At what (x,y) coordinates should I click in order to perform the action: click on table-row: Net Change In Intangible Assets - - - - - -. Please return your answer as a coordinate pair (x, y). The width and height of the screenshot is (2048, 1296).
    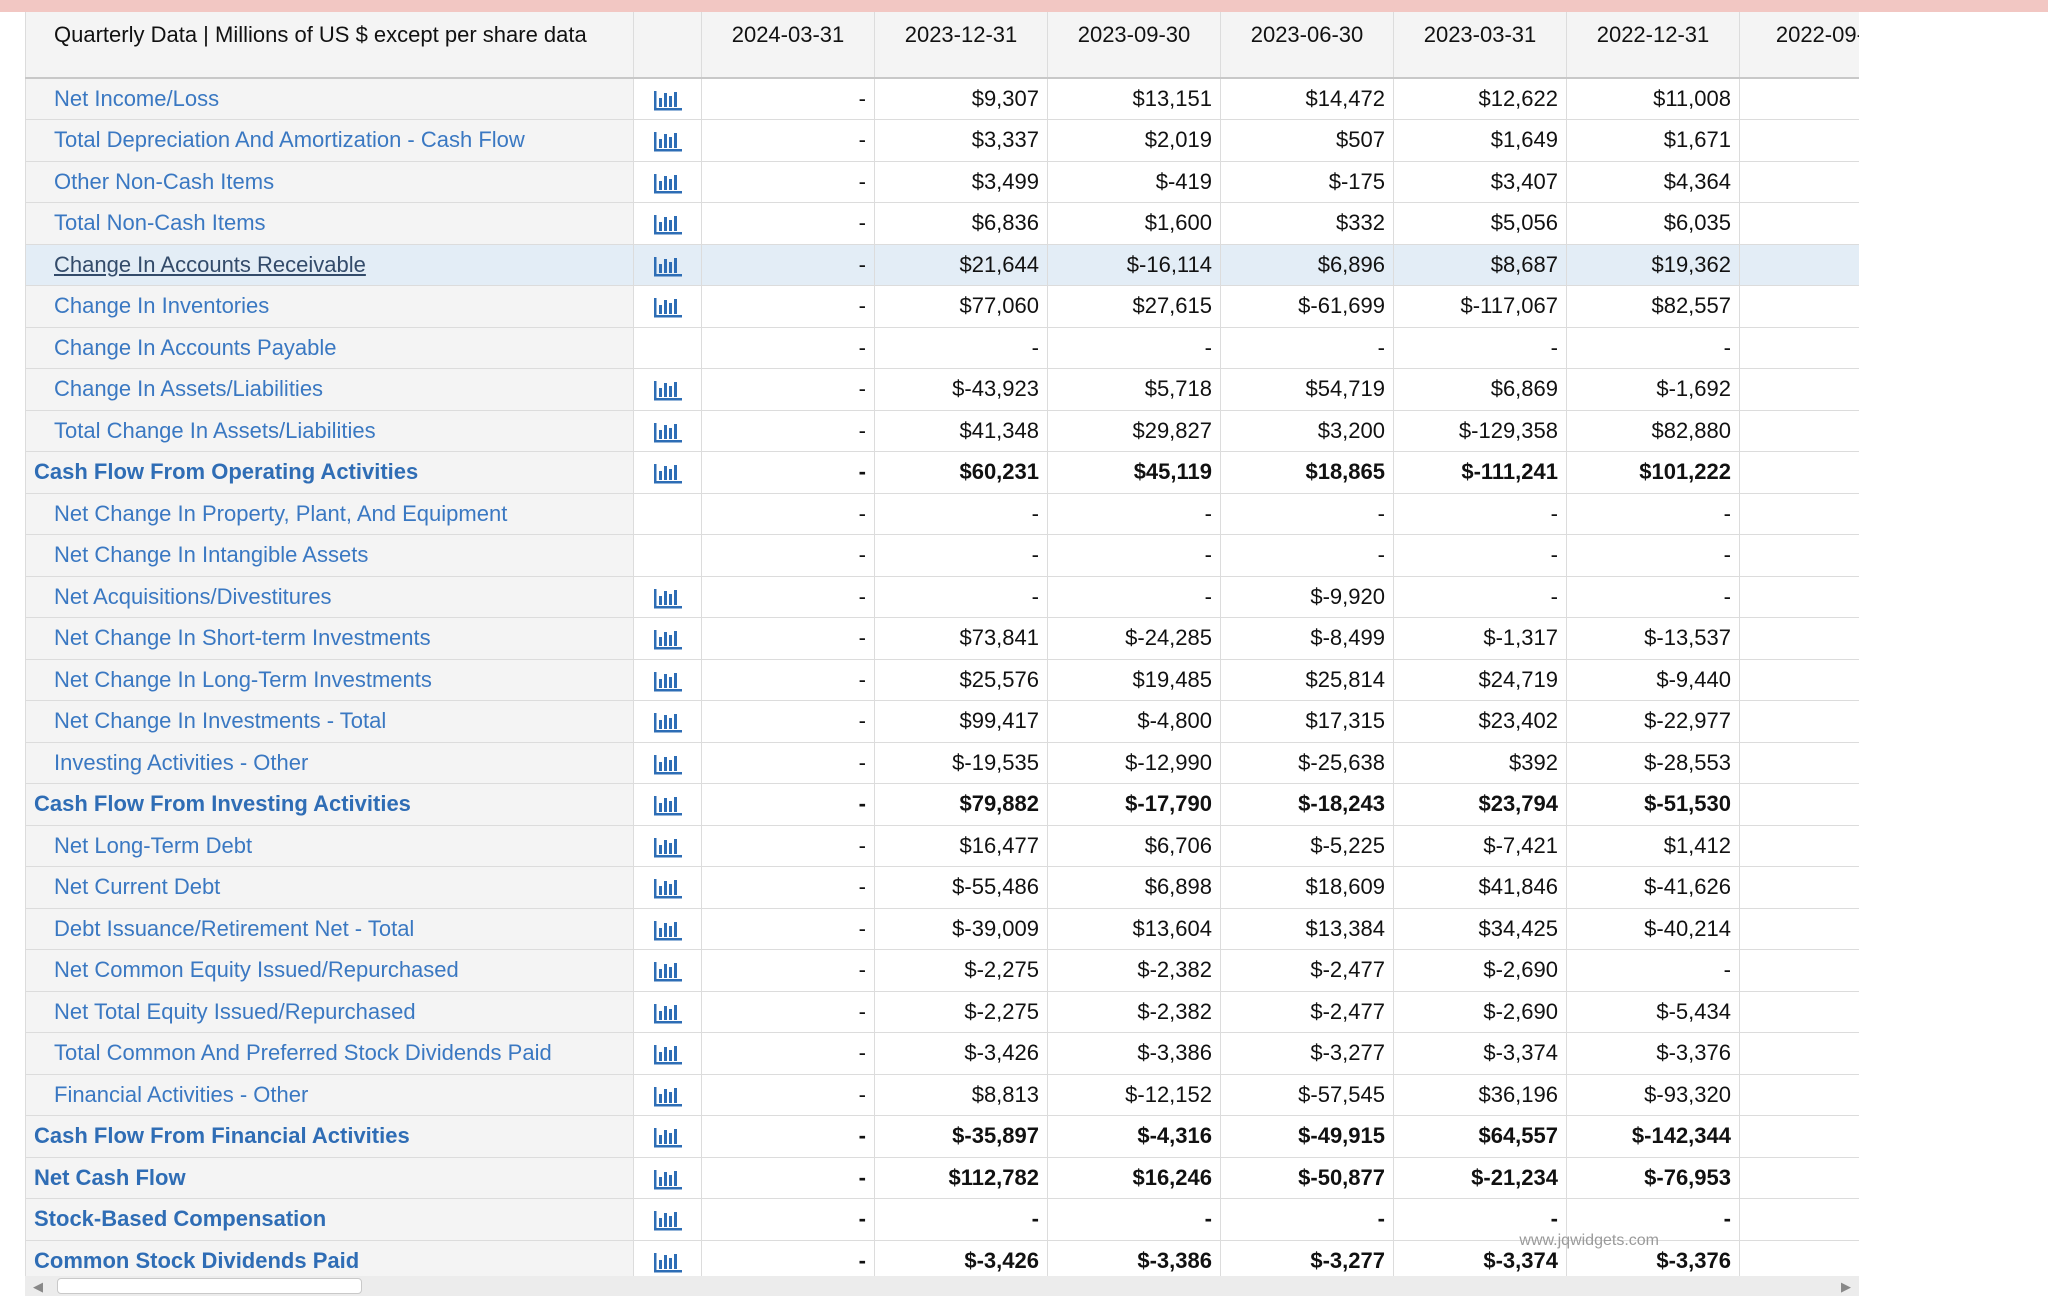
    Looking at the image, I should click on (942, 555).